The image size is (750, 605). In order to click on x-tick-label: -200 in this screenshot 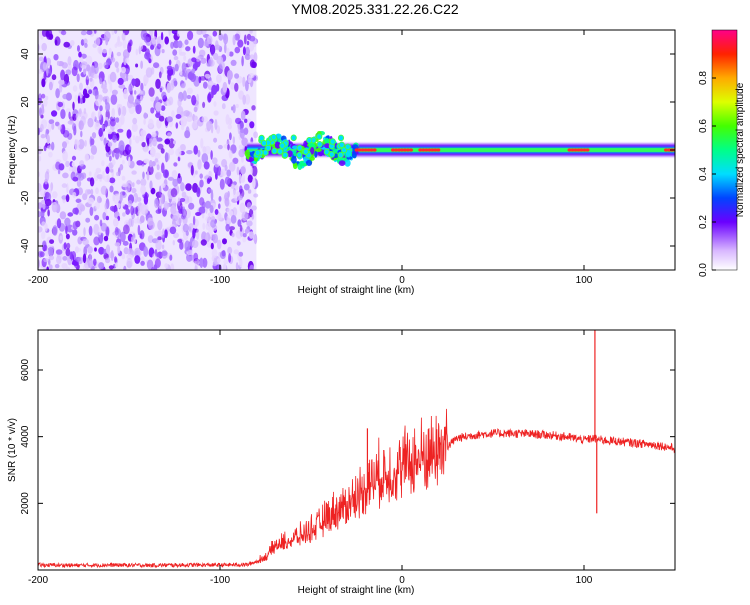, I will do `click(38, 280)`.